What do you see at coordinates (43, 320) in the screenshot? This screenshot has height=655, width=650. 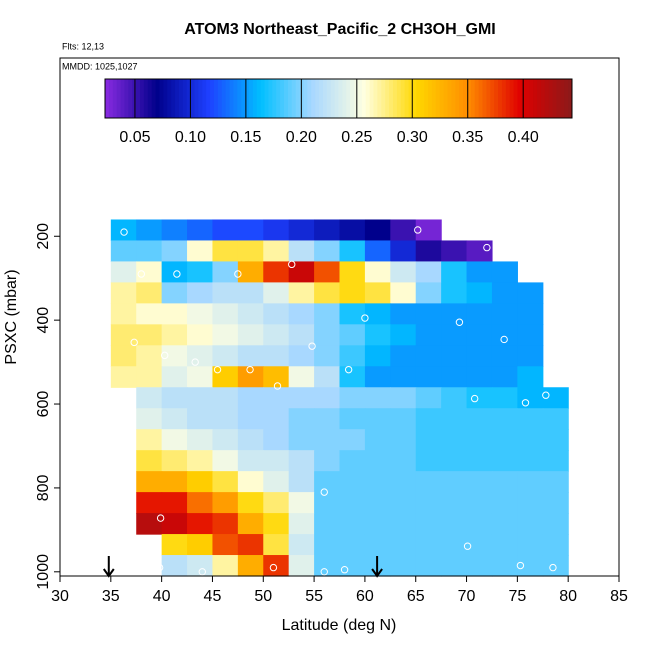 I see `y-tick-label: 400` at bounding box center [43, 320].